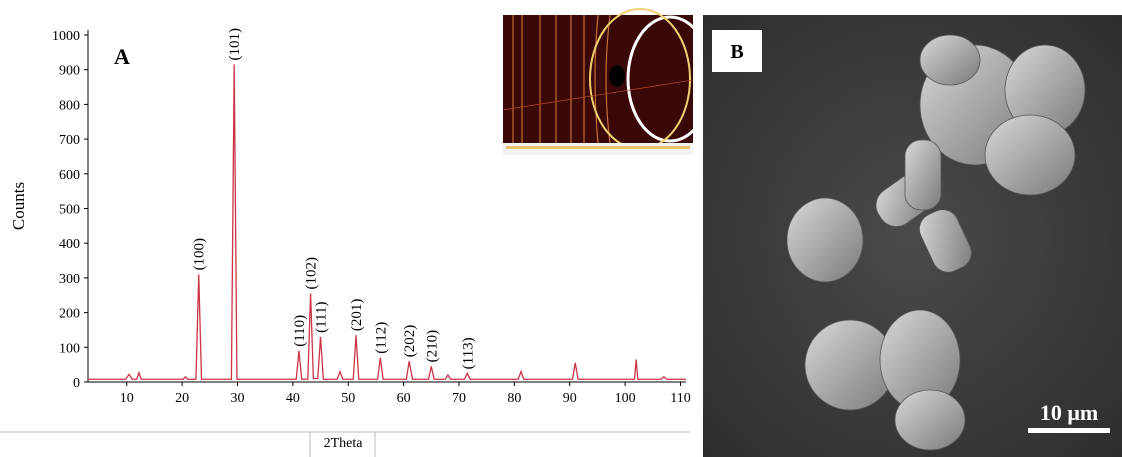 Image resolution: width=1122 pixels, height=457 pixels. Describe the element at coordinates (69, 105) in the screenshot. I see `y-tick-label: 800` at that location.